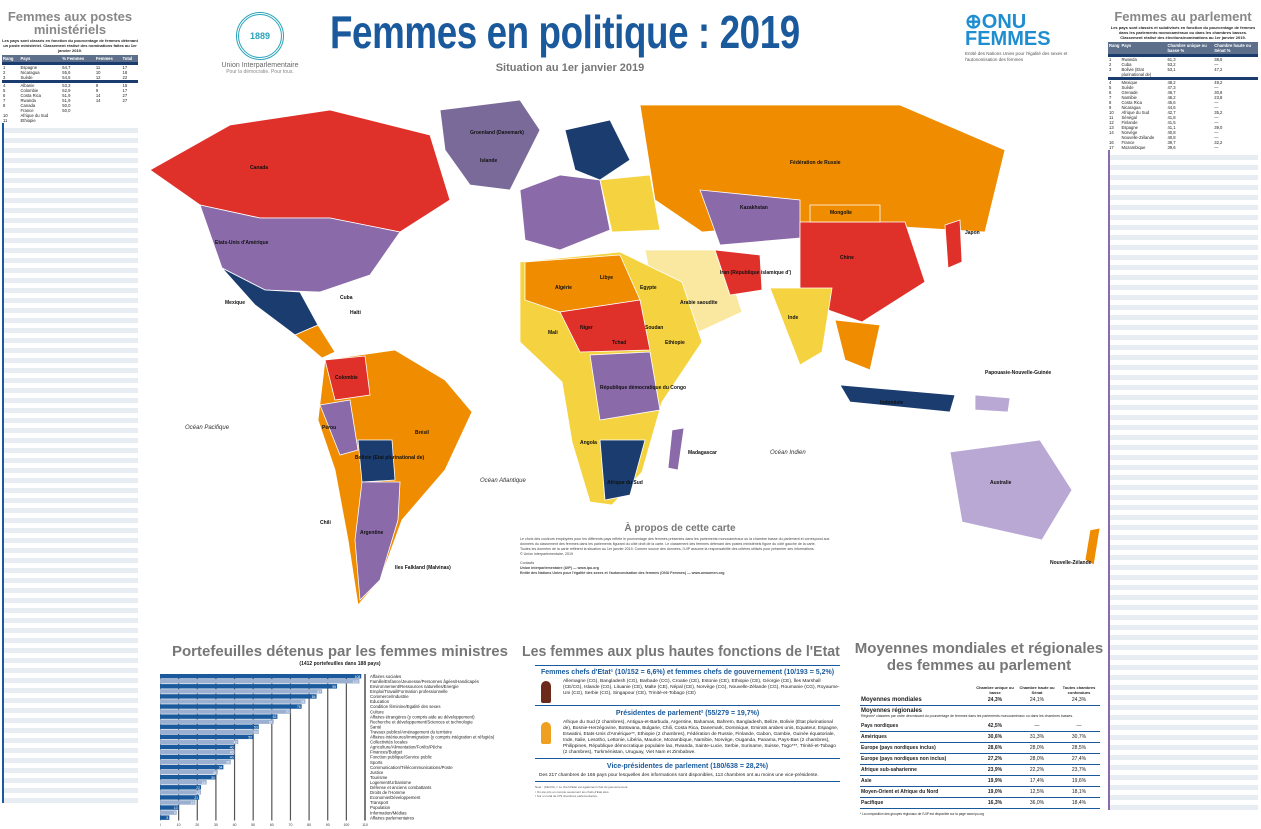  Describe the element at coordinates (1110, 97) in the screenshot. I see `table-cell: 7` at that location.